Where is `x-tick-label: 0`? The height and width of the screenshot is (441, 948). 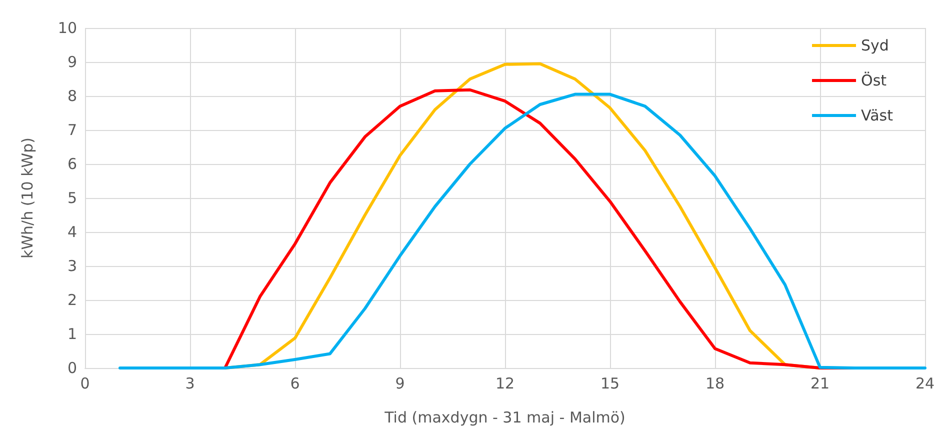 x-tick-label: 0 is located at coordinates (85, 383).